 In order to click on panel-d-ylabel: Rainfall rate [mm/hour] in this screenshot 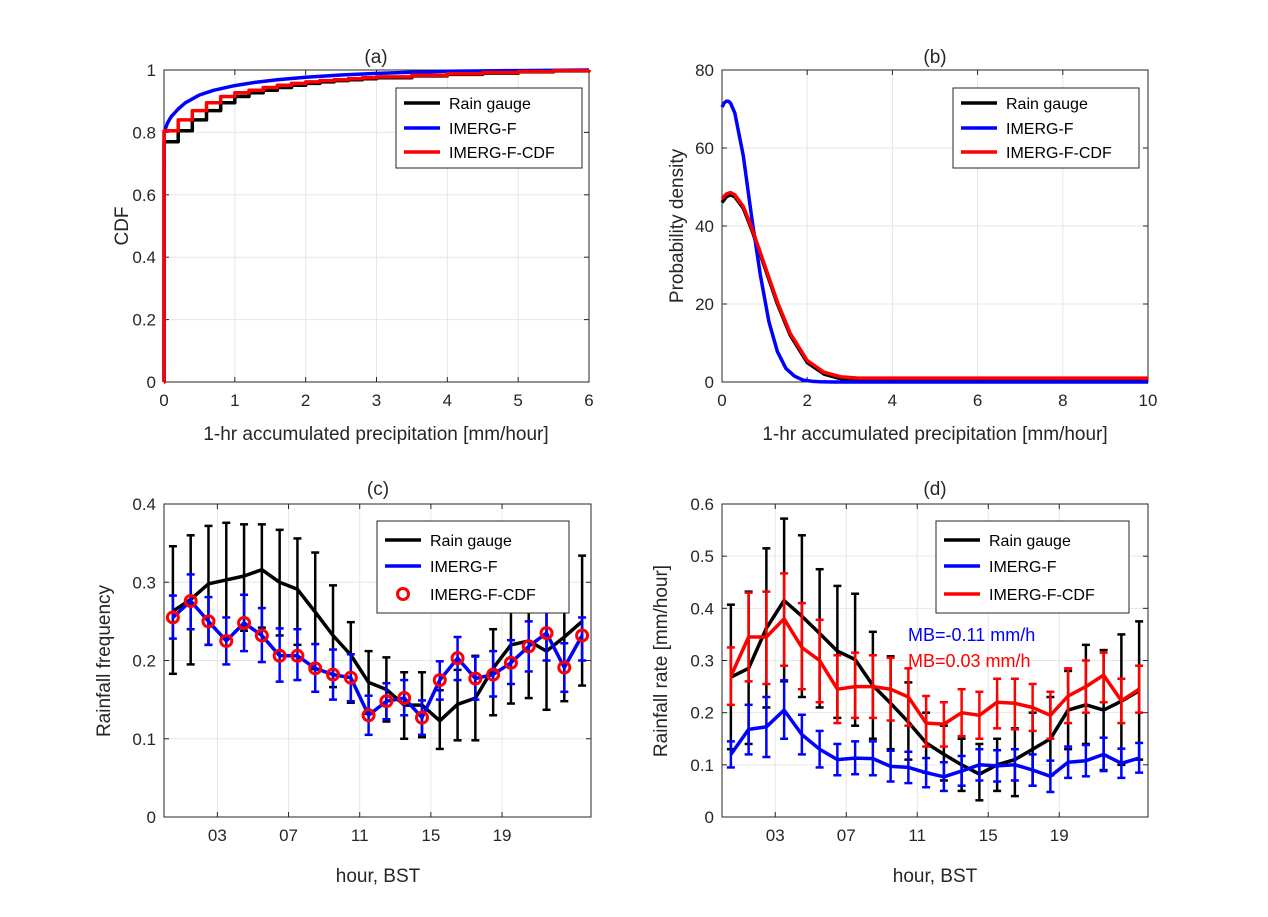, I will do `click(661, 661)`.